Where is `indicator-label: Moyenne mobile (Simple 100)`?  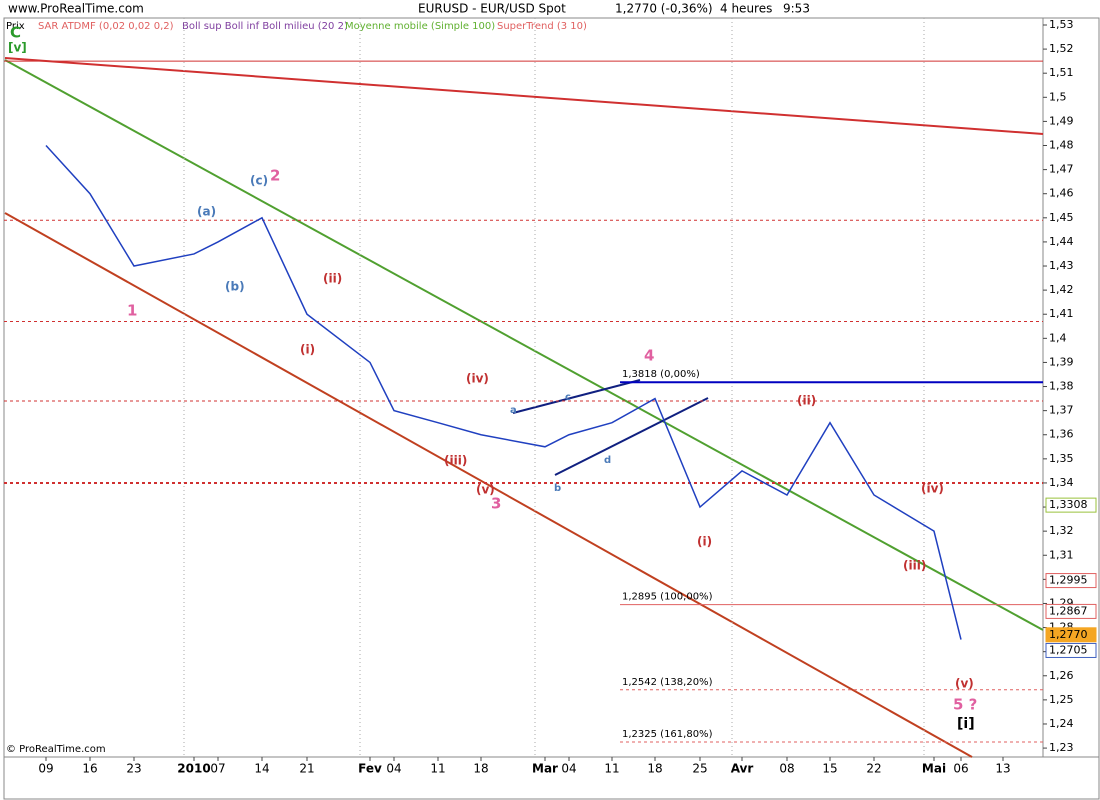 indicator-label: Moyenne mobile (Simple 100) is located at coordinates (420, 26).